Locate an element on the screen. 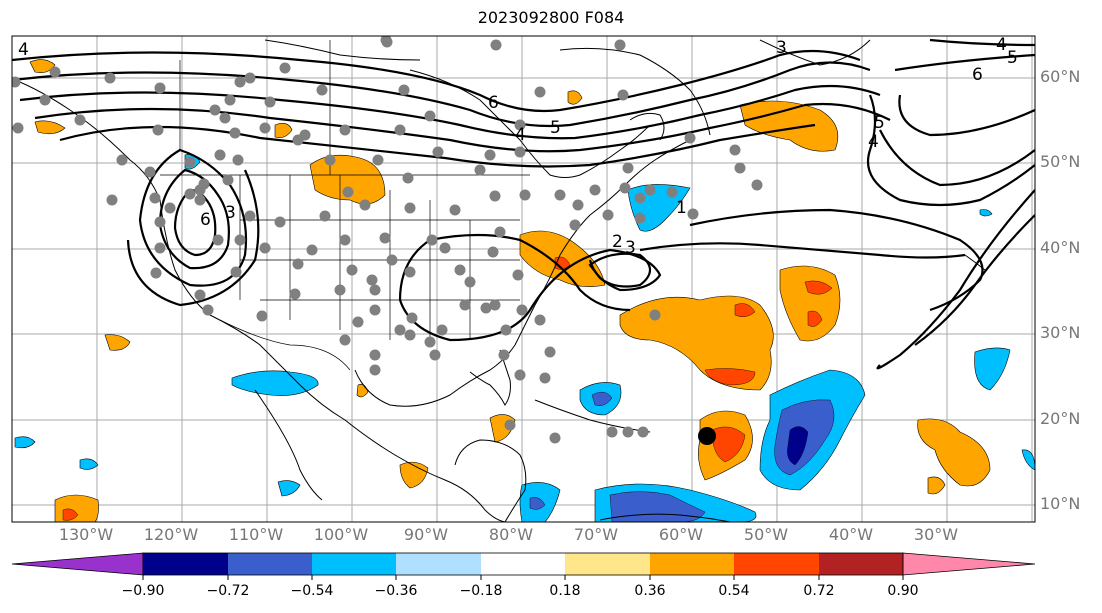 This screenshot has height=613, width=1102. lon-label: 100°W is located at coordinates (341, 534).